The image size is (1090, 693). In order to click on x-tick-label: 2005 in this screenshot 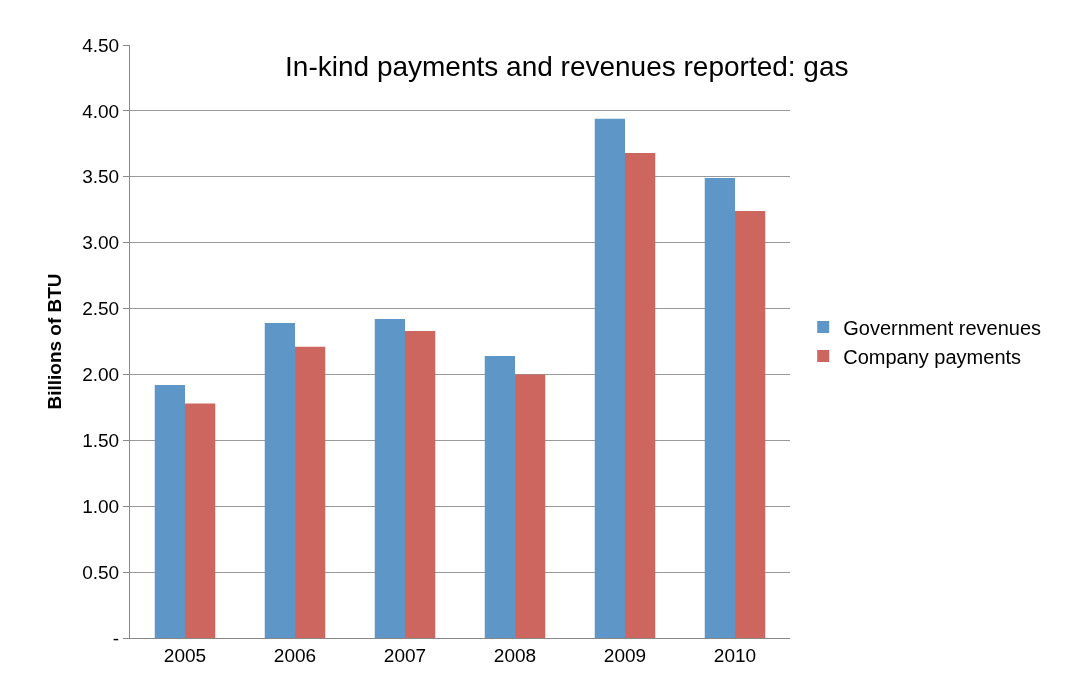, I will do `click(185, 655)`.